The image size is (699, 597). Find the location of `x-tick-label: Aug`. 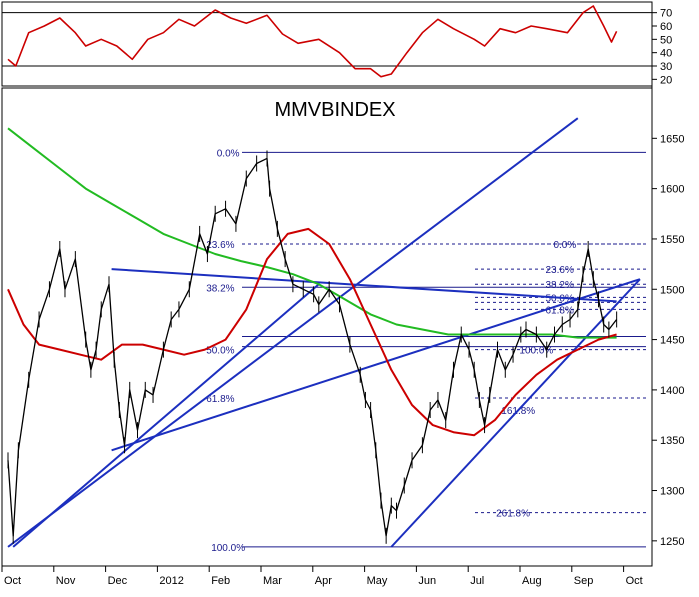

x-tick-label: Aug is located at coordinates (532, 581).